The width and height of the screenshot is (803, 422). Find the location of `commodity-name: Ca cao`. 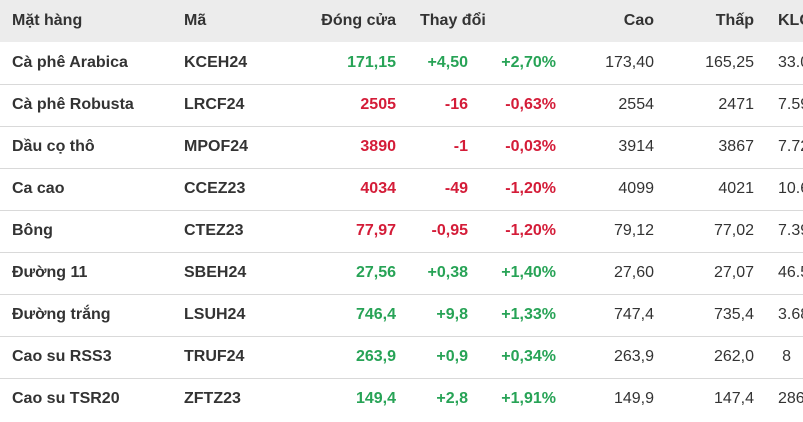

commodity-name: Ca cao is located at coordinates (38, 188).